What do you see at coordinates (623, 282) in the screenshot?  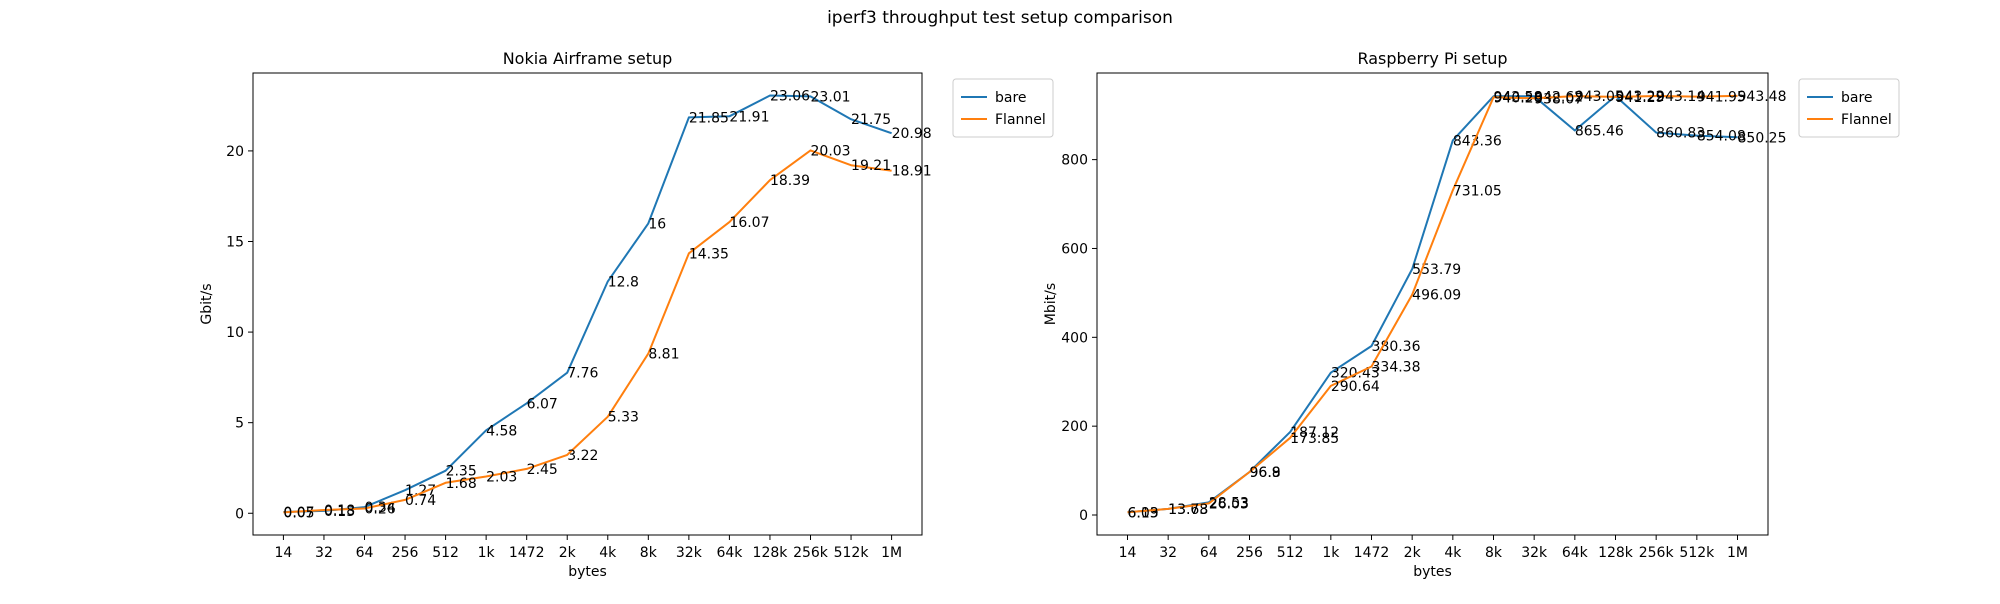 I see `data-label: 12.8` at bounding box center [623, 282].